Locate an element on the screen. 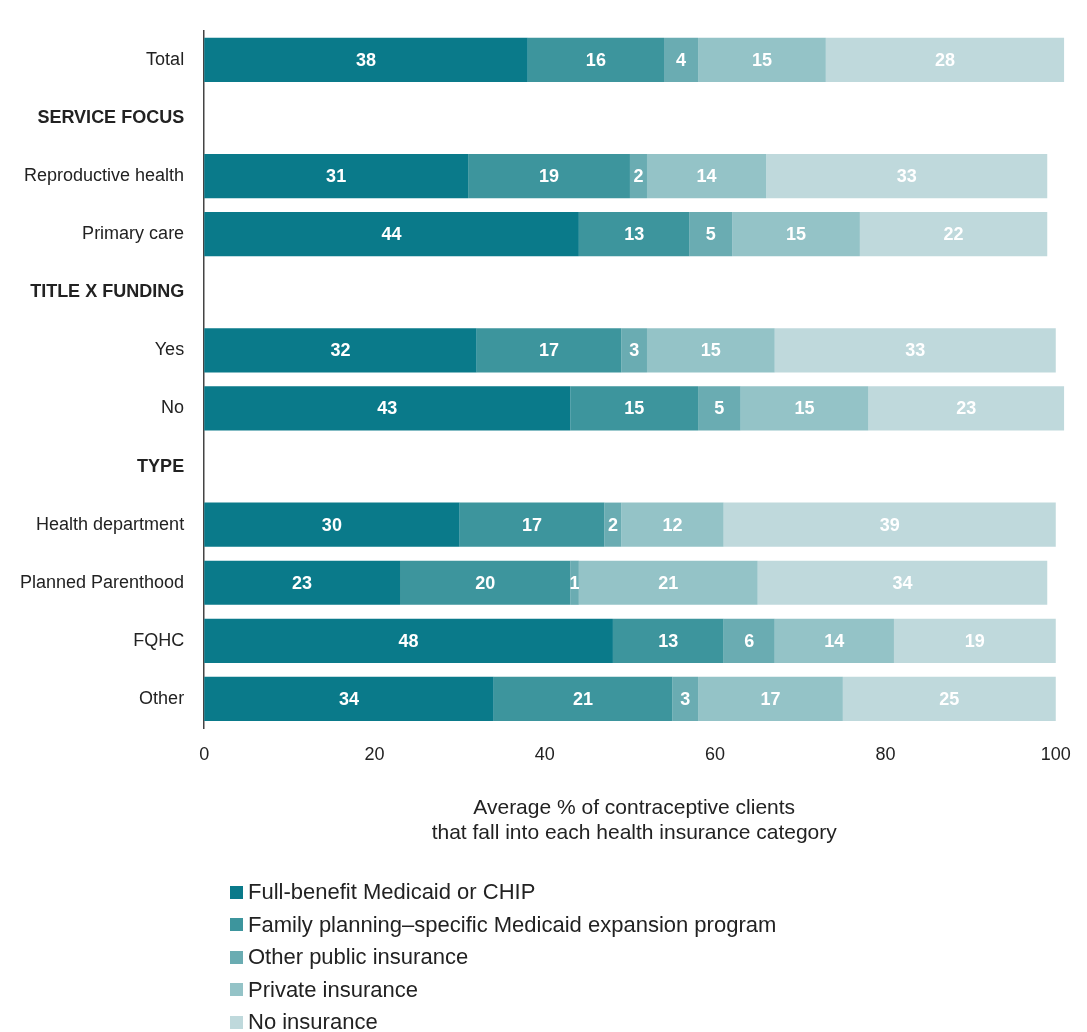 Image resolution: width=1087 pixels, height=1032 pixels. data-label: 4 is located at coordinates (681, 59).